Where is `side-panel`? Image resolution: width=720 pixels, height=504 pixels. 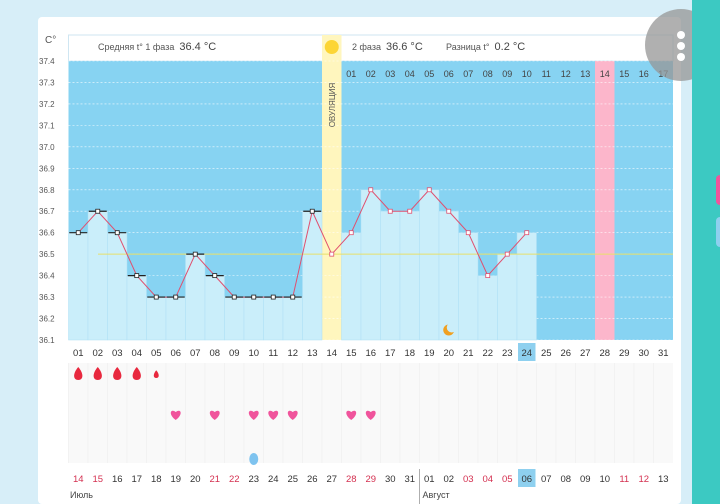 side-panel is located at coordinates (706, 252).